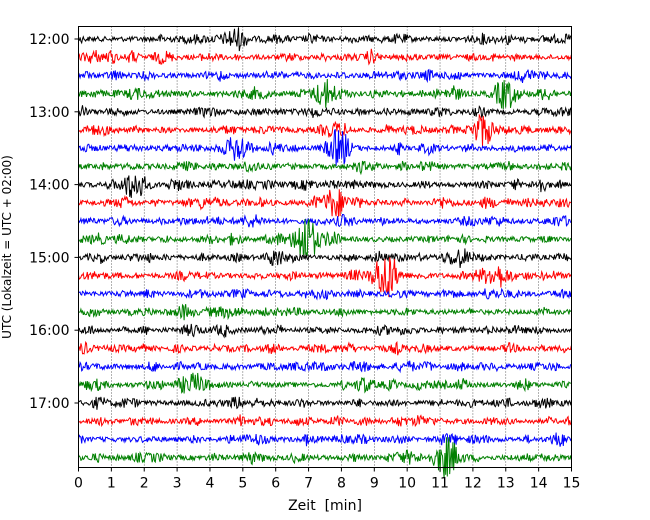  What do you see at coordinates (210, 484) in the screenshot?
I see `x-tick-label: 4` at bounding box center [210, 484].